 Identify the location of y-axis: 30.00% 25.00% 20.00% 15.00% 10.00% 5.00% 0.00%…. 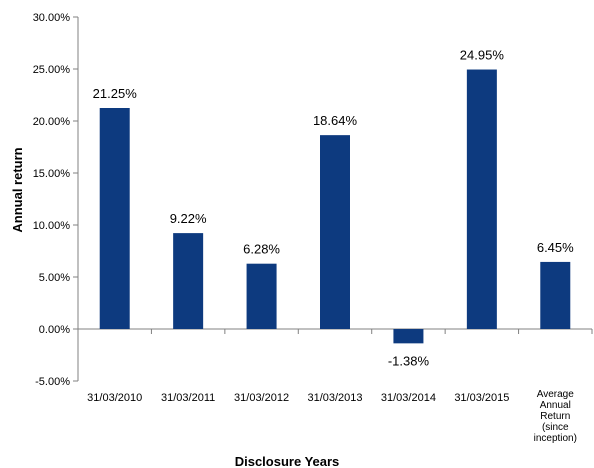
(56, 200).